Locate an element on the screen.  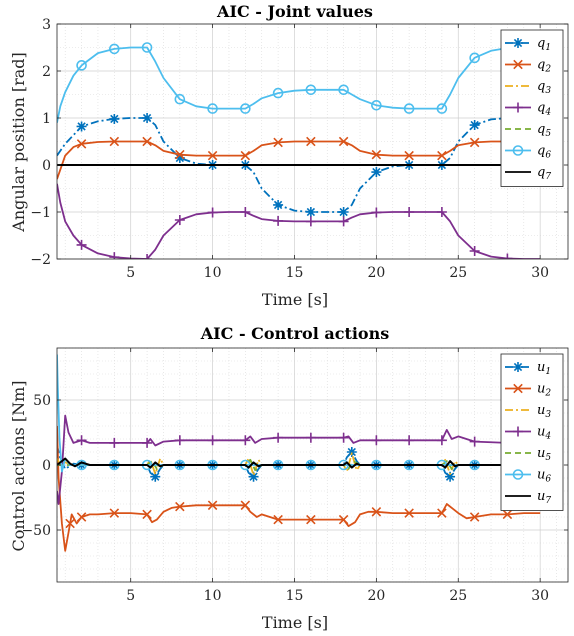
series-u7-line is located at coordinates (299, 463).